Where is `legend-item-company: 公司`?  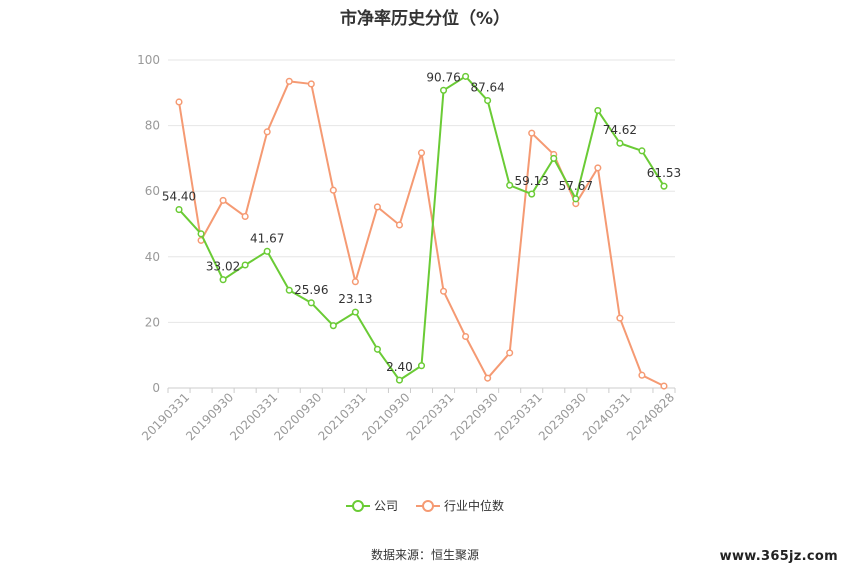 legend-item-company: 公司 is located at coordinates (371, 505).